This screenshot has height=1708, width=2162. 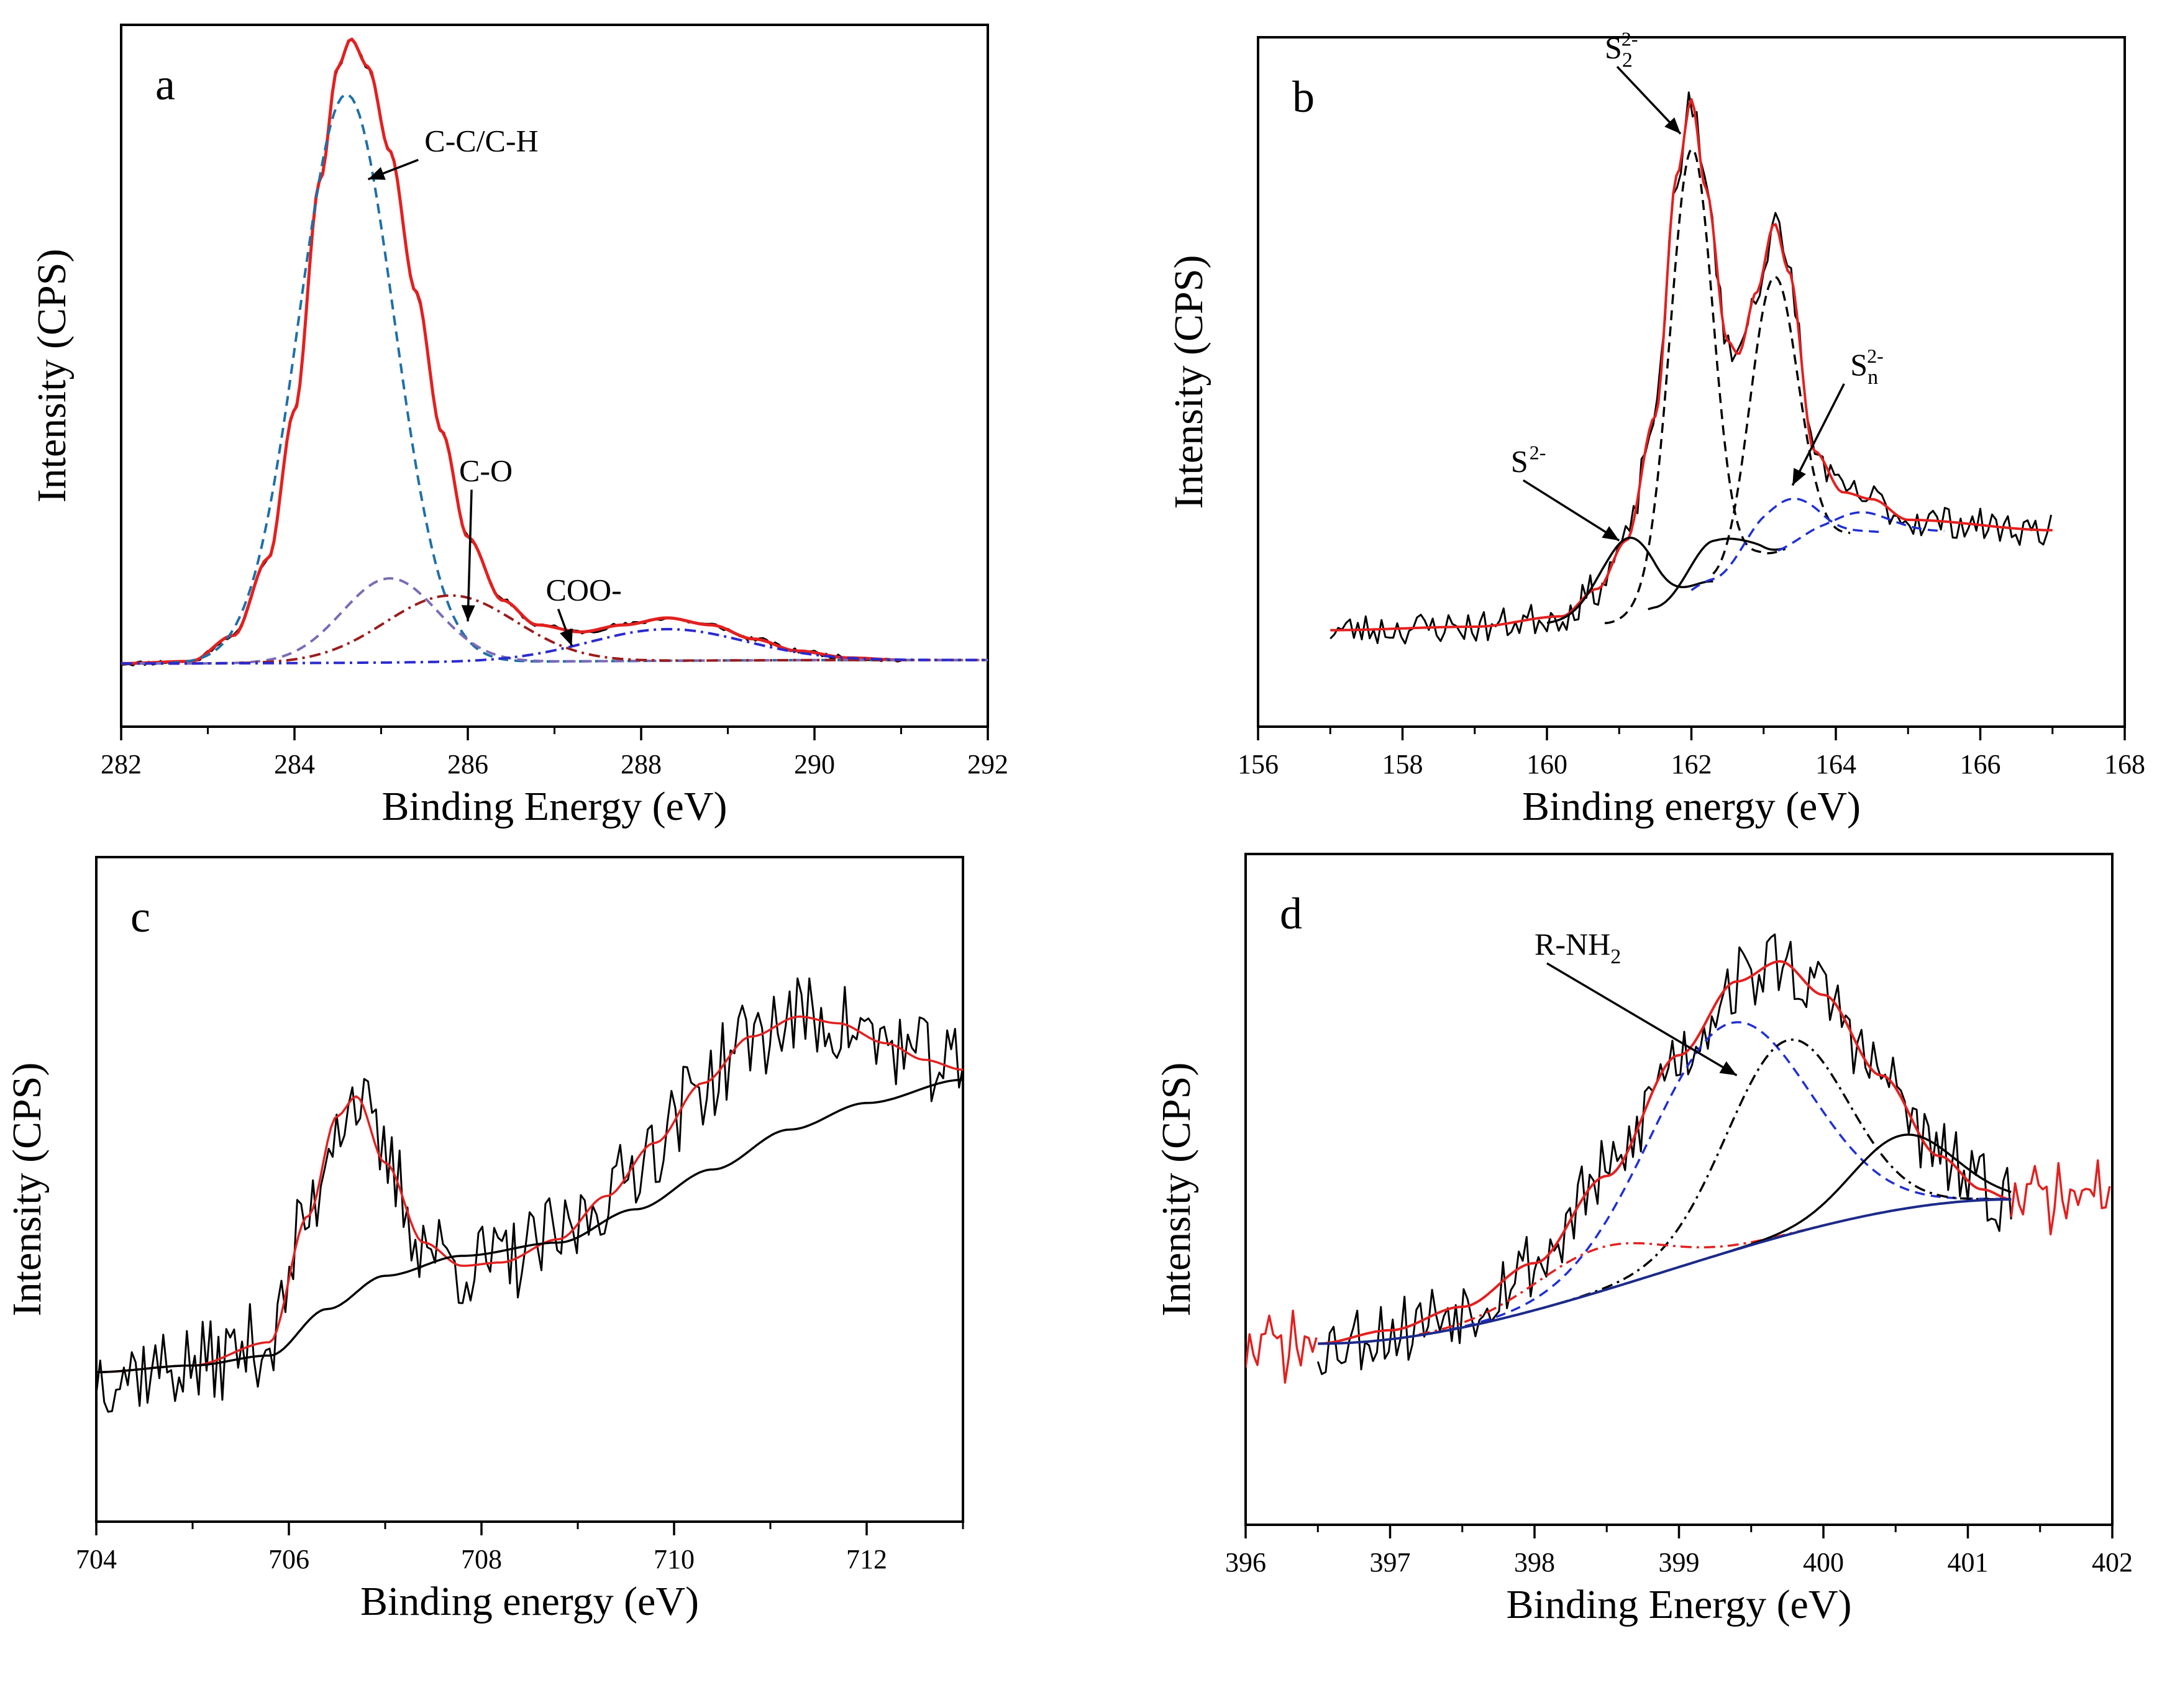 I want to click on x-tick-label: 160, so click(x=1546, y=764).